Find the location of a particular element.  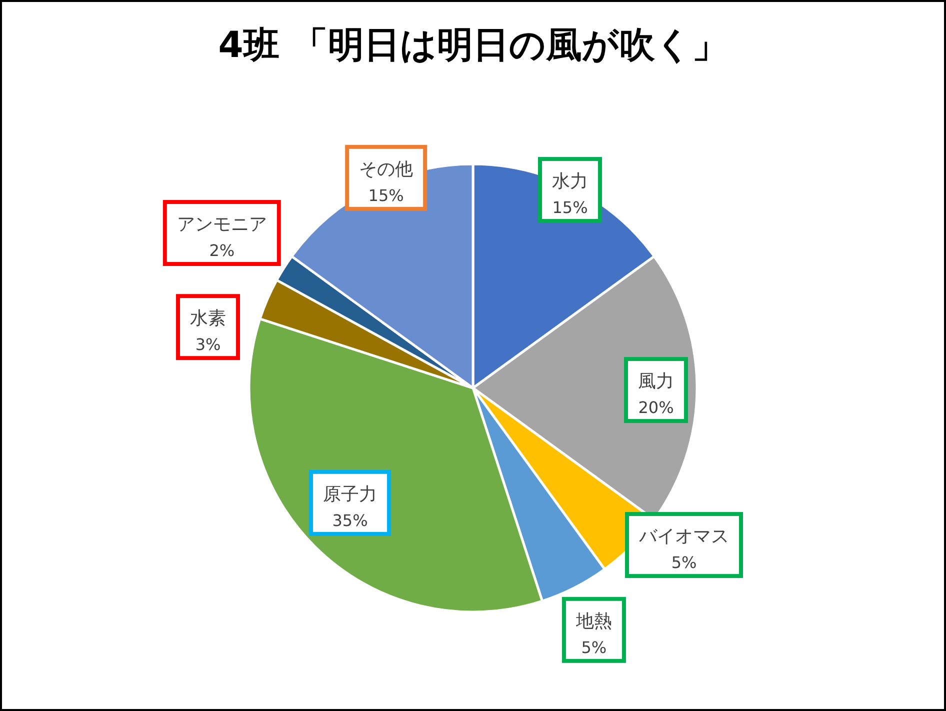

data-label: 2% is located at coordinates (222, 250).